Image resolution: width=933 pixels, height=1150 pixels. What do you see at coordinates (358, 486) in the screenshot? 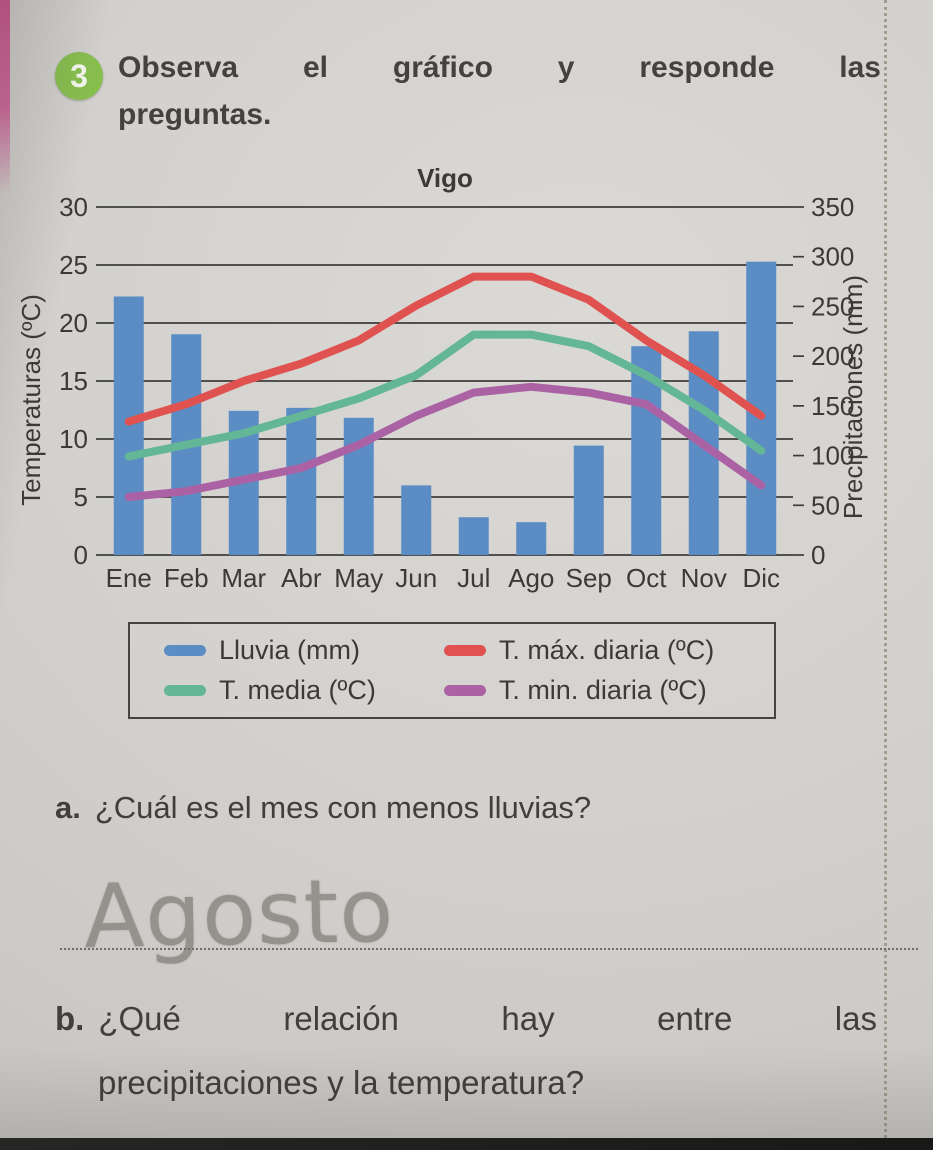
I see `bar-May` at bounding box center [358, 486].